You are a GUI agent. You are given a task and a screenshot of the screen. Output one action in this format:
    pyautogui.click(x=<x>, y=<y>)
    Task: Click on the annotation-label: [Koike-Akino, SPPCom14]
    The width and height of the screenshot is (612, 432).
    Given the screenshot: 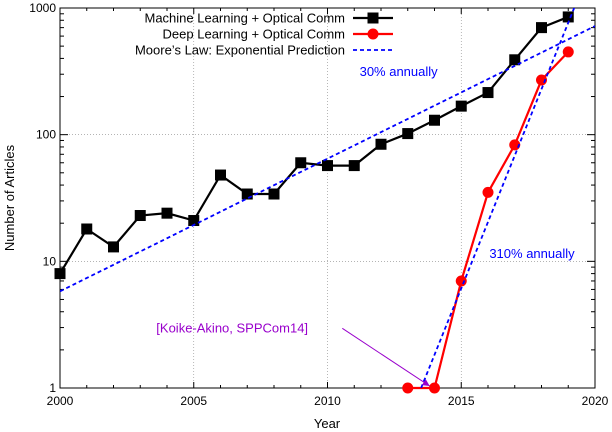 What is the action you would take?
    pyautogui.click(x=232, y=327)
    